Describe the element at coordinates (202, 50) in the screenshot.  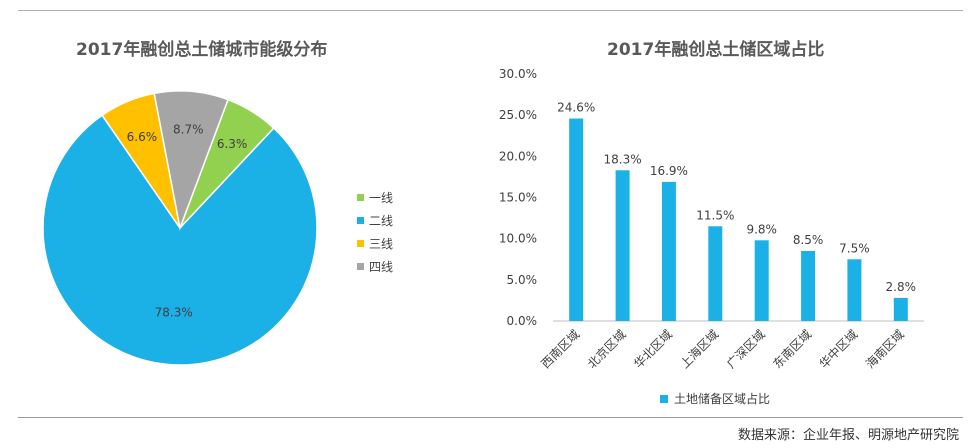
I see `pie-chart-title: 2017年融创总土储城市能级分布` at that location.